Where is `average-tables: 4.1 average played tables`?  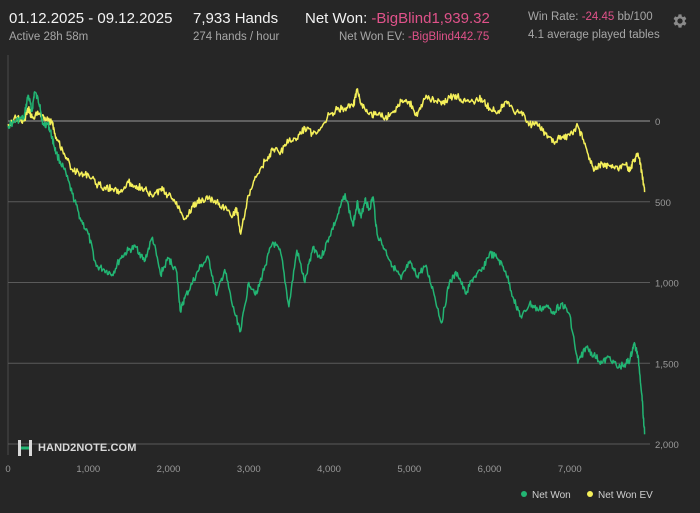 average-tables: 4.1 average played tables is located at coordinates (594, 35).